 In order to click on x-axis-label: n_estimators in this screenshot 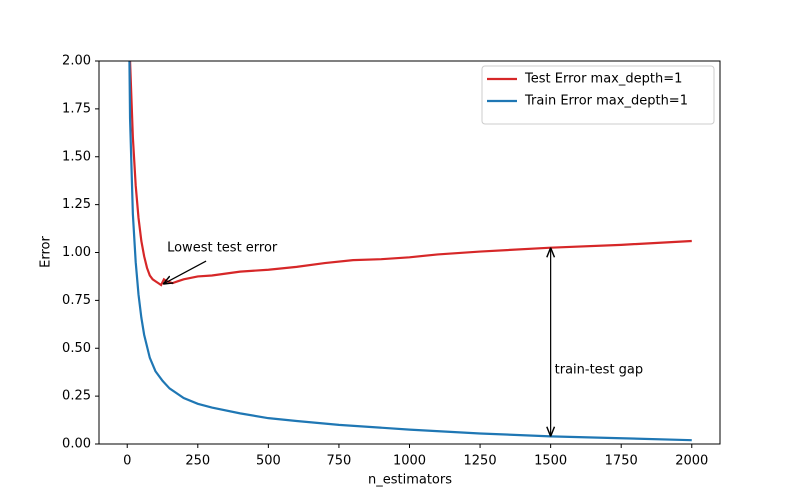, I will do `click(410, 480)`.